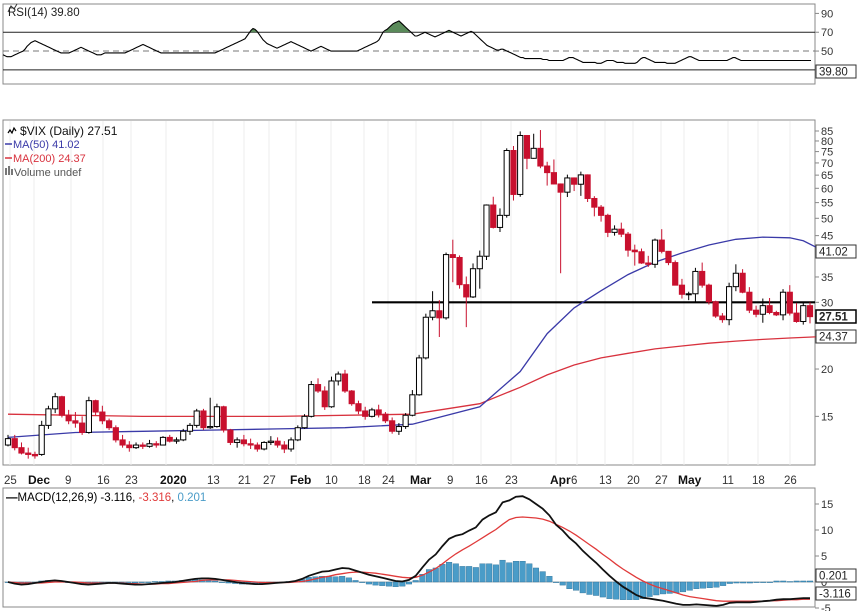  I want to click on date-label: Feb, so click(300, 480).